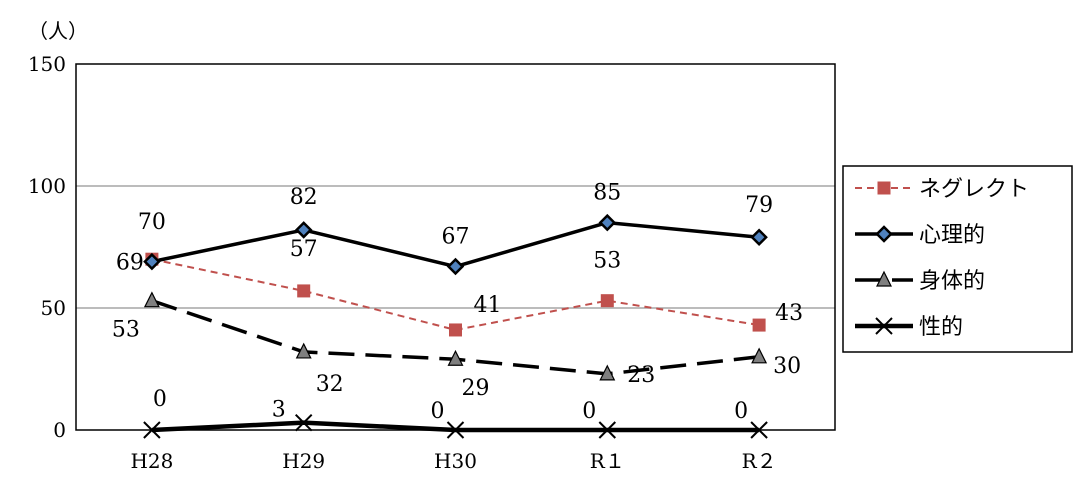 The image size is (1073, 481). What do you see at coordinates (456, 237) in the screenshot?
I see `data-label: 67` at bounding box center [456, 237].